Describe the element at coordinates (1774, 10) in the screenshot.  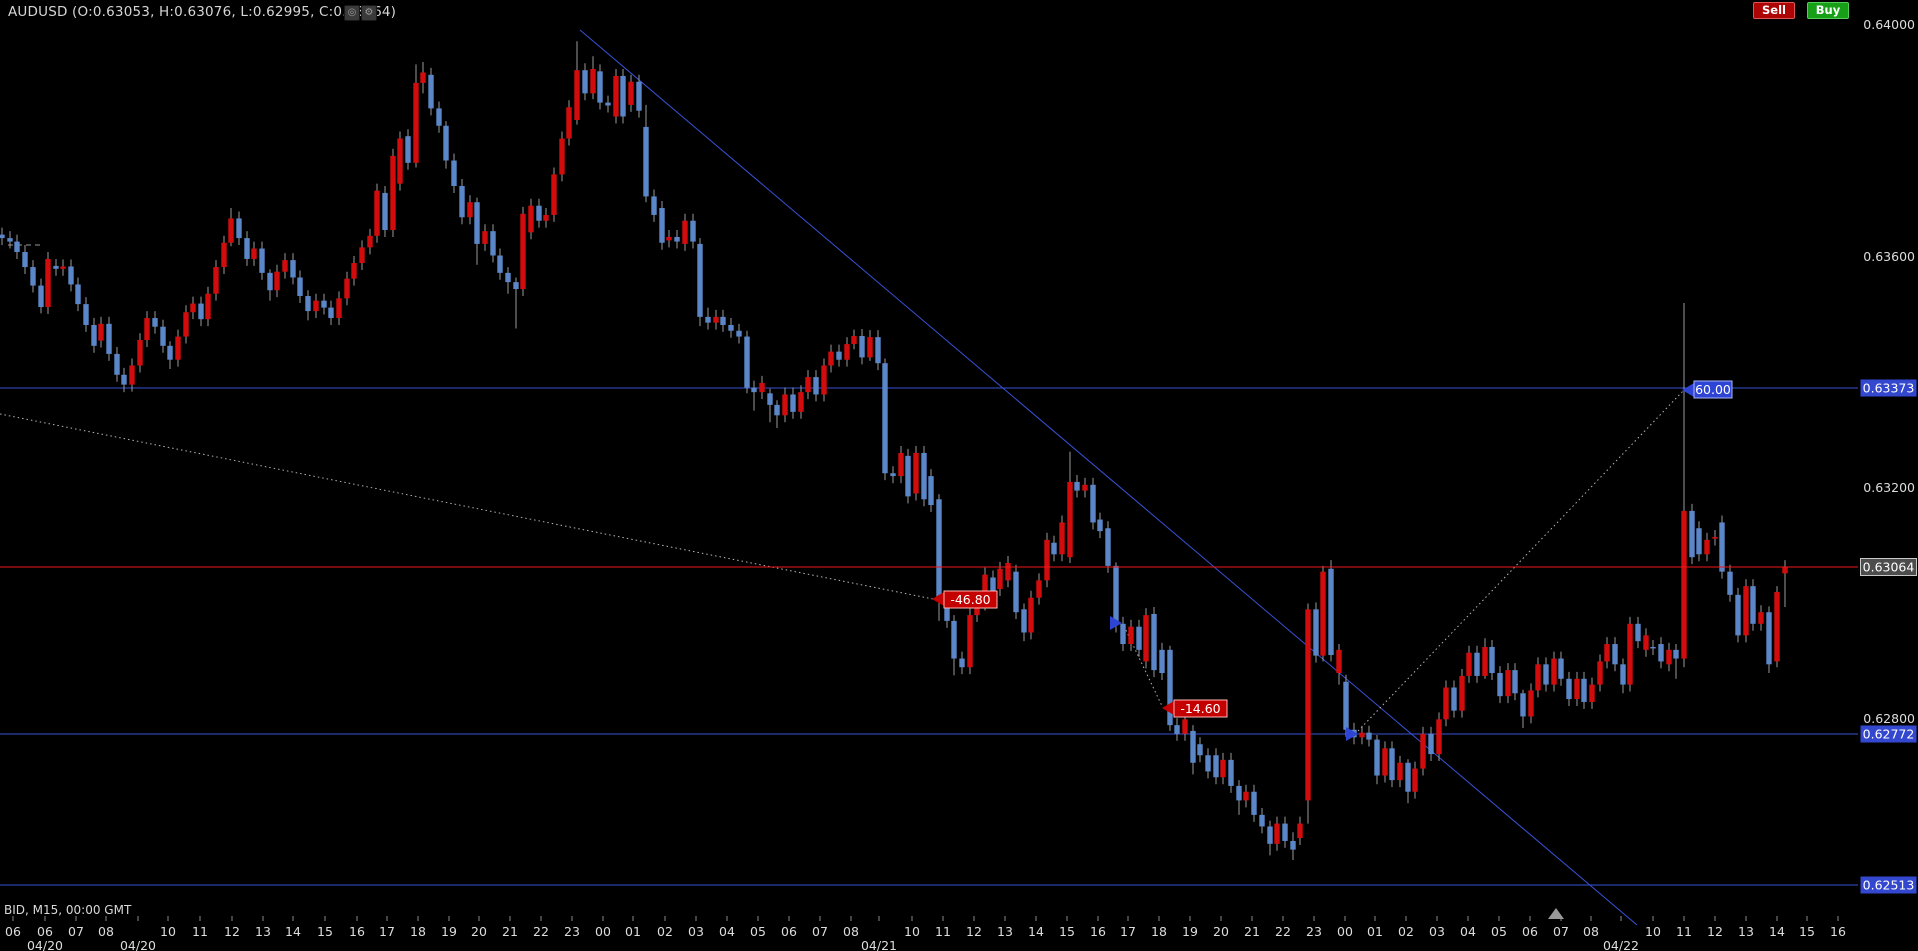
I see `sell-button: Sell` at that location.